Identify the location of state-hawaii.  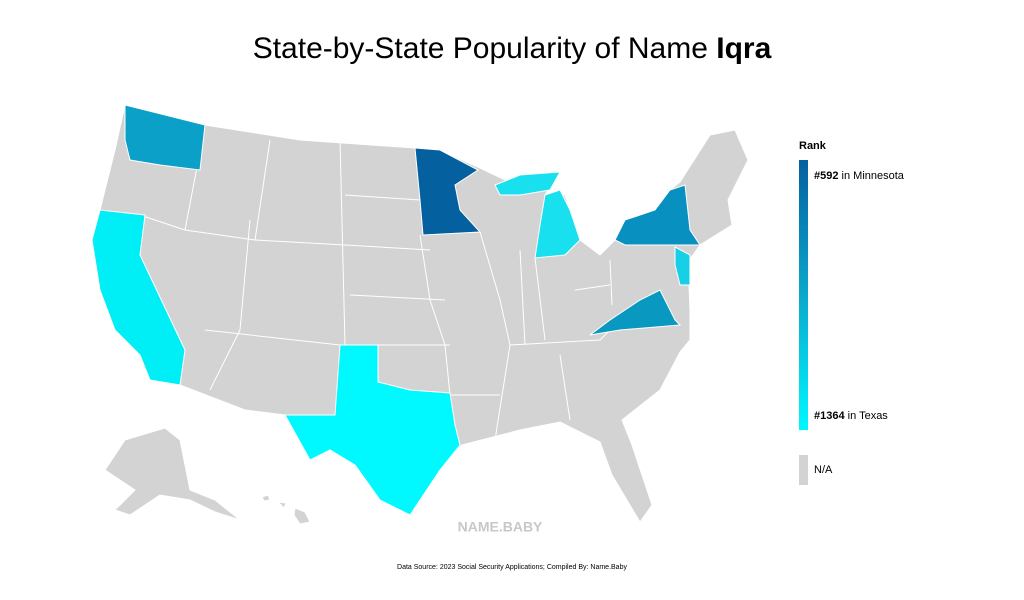
(286, 509).